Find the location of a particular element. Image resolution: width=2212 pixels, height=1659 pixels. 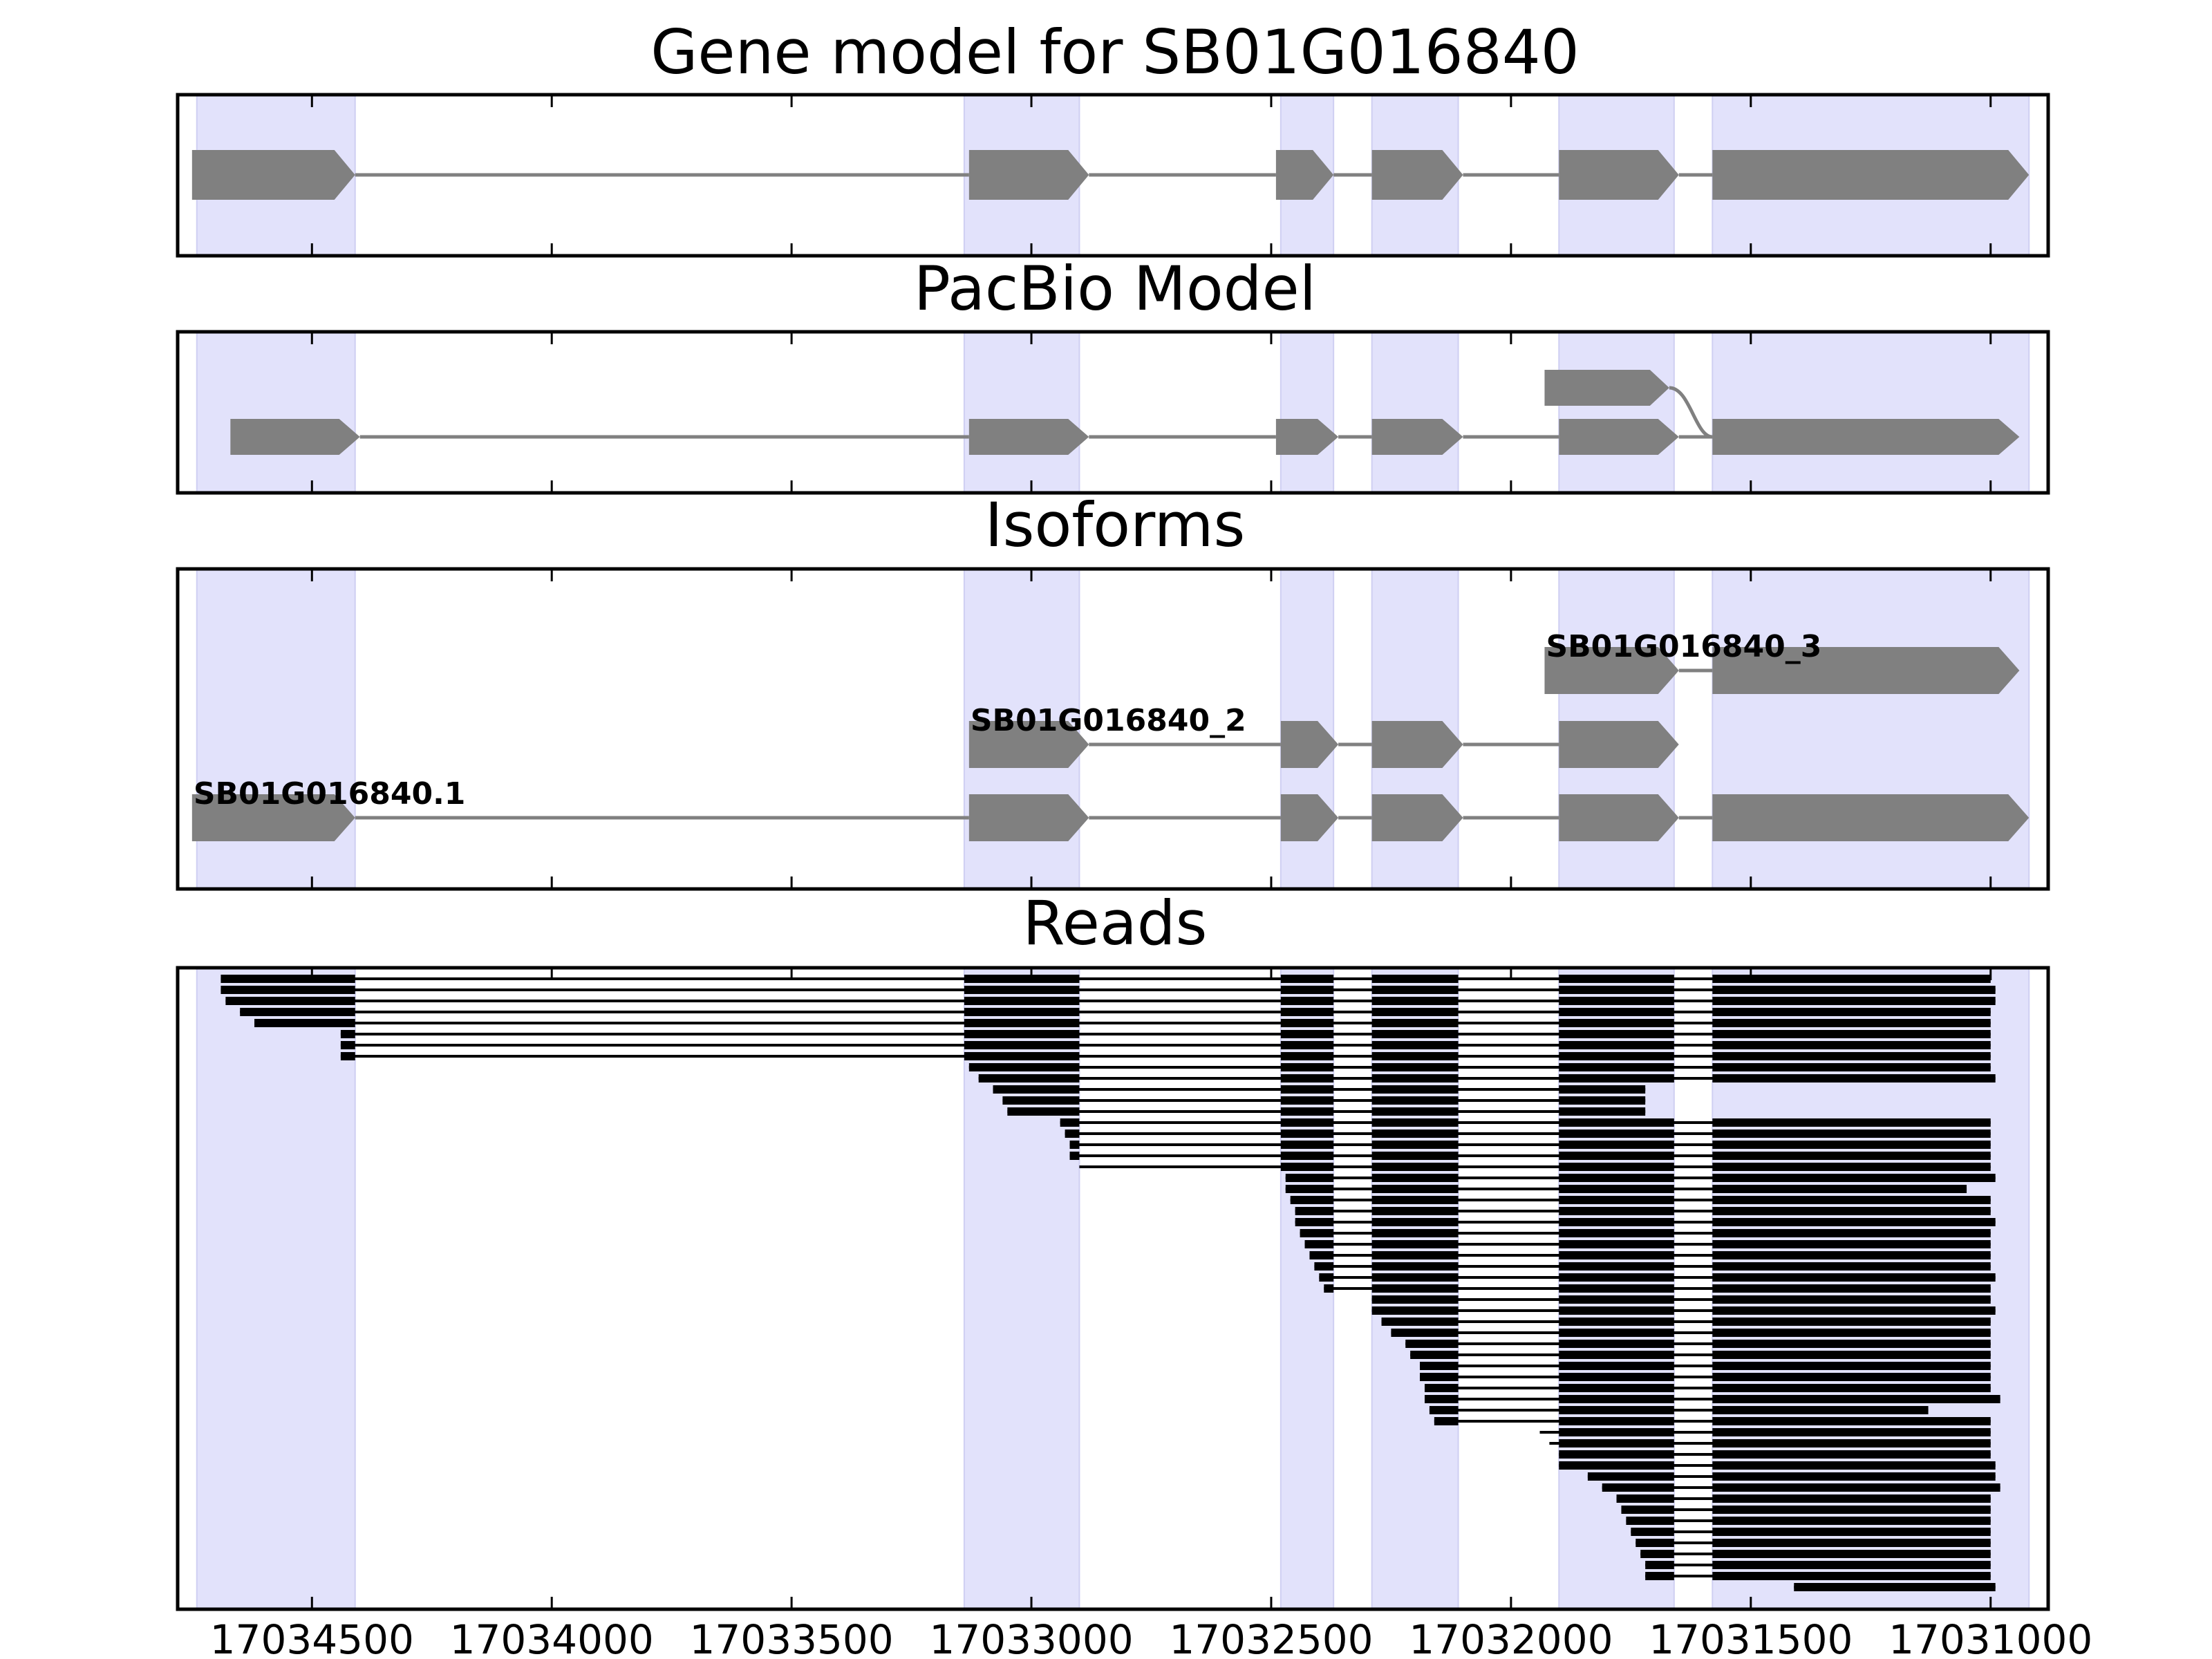

gene-model-panel is located at coordinates (1113, 175).